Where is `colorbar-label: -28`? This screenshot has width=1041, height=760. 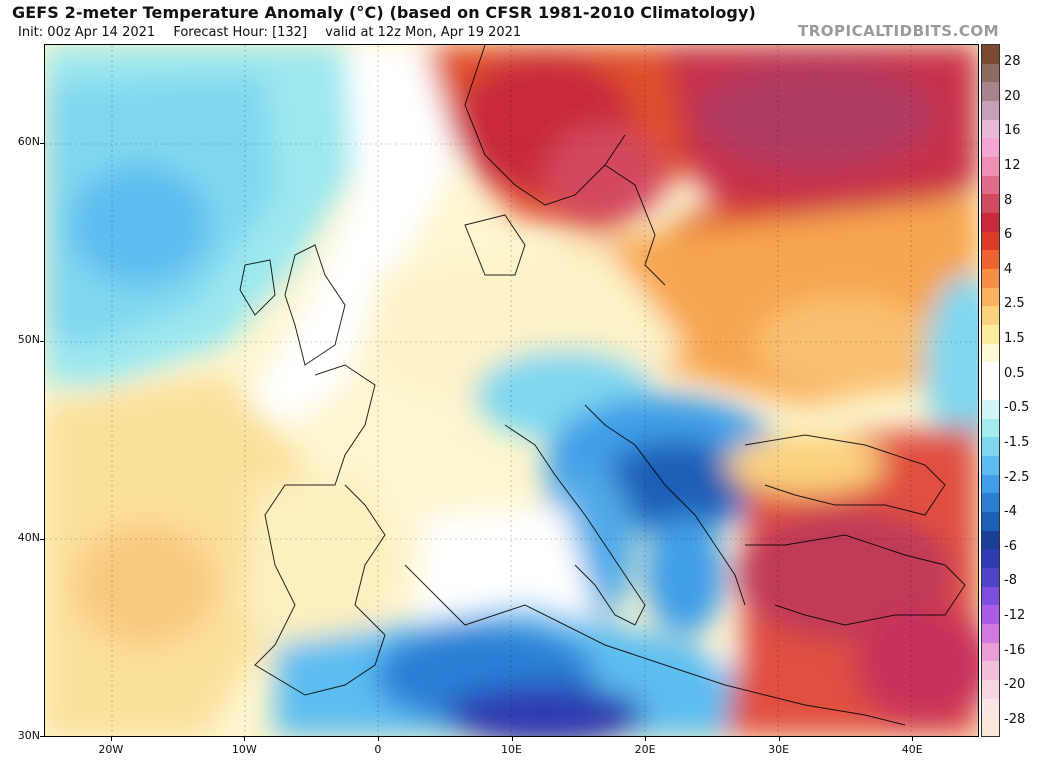
colorbar-label: -28 is located at coordinates (1015, 719).